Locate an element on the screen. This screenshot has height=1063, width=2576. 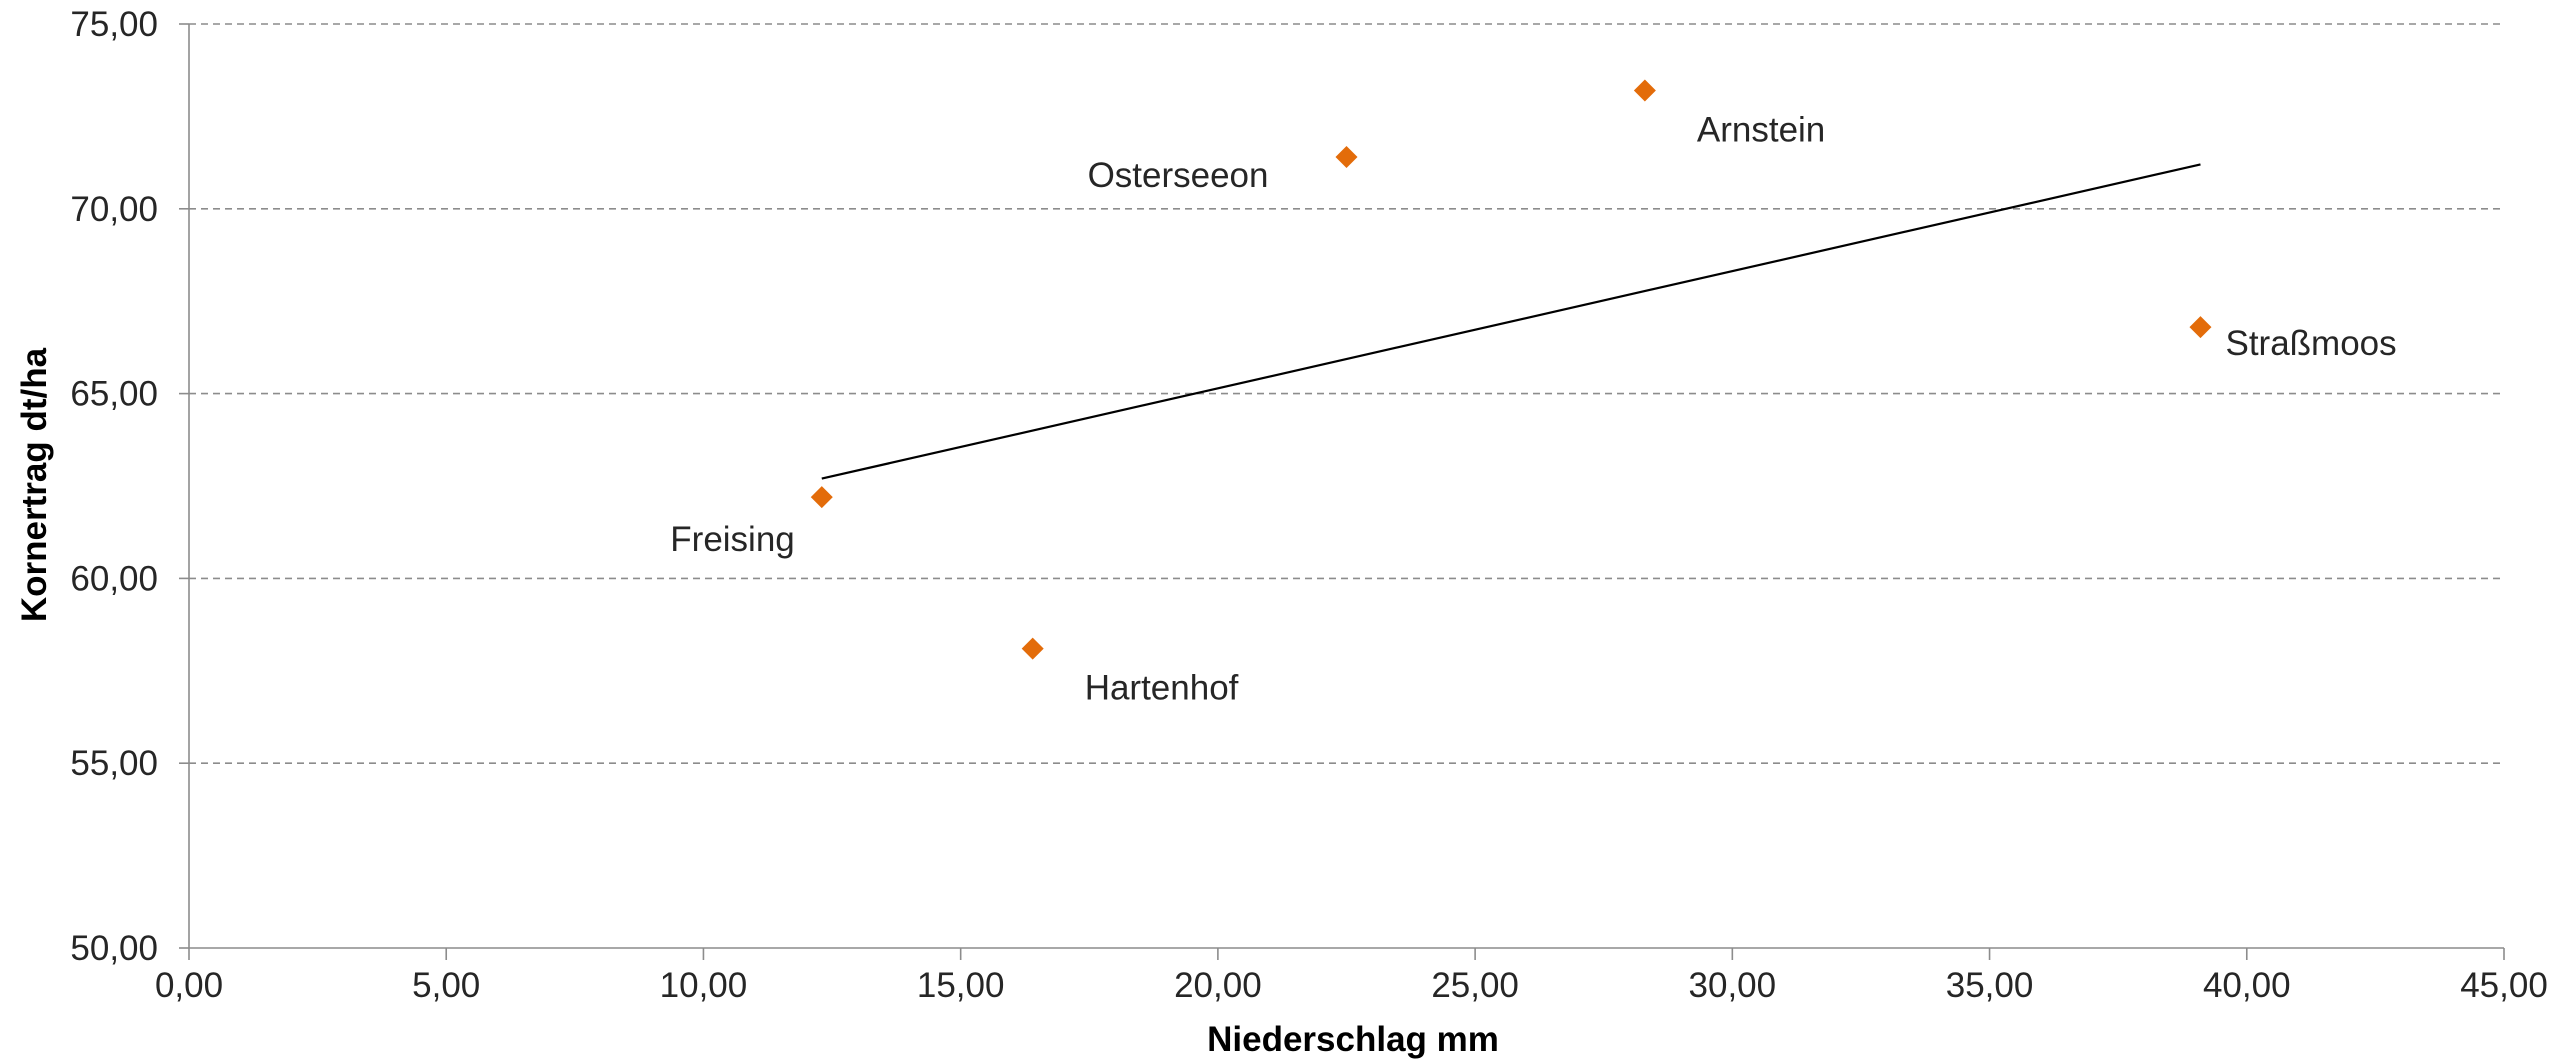
data-point-label: Arnstein is located at coordinates (1761, 130).